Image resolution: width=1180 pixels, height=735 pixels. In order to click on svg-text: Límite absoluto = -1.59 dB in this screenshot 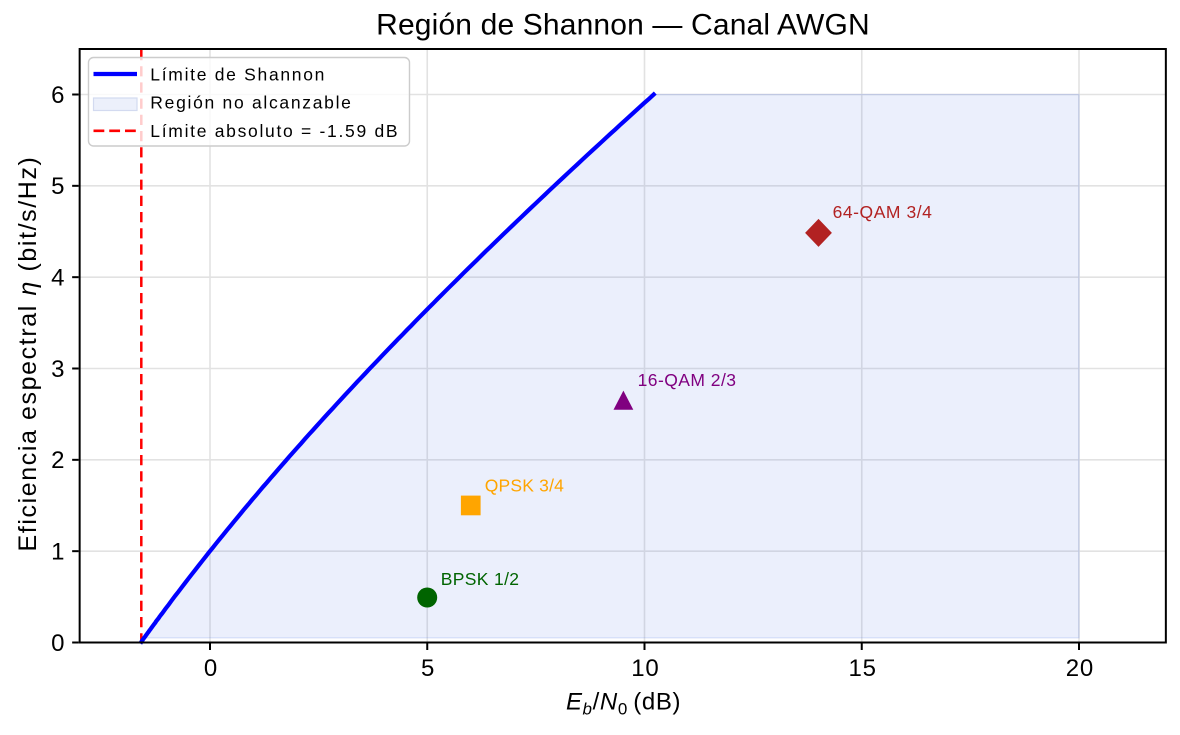, I will do `click(274, 131)`.